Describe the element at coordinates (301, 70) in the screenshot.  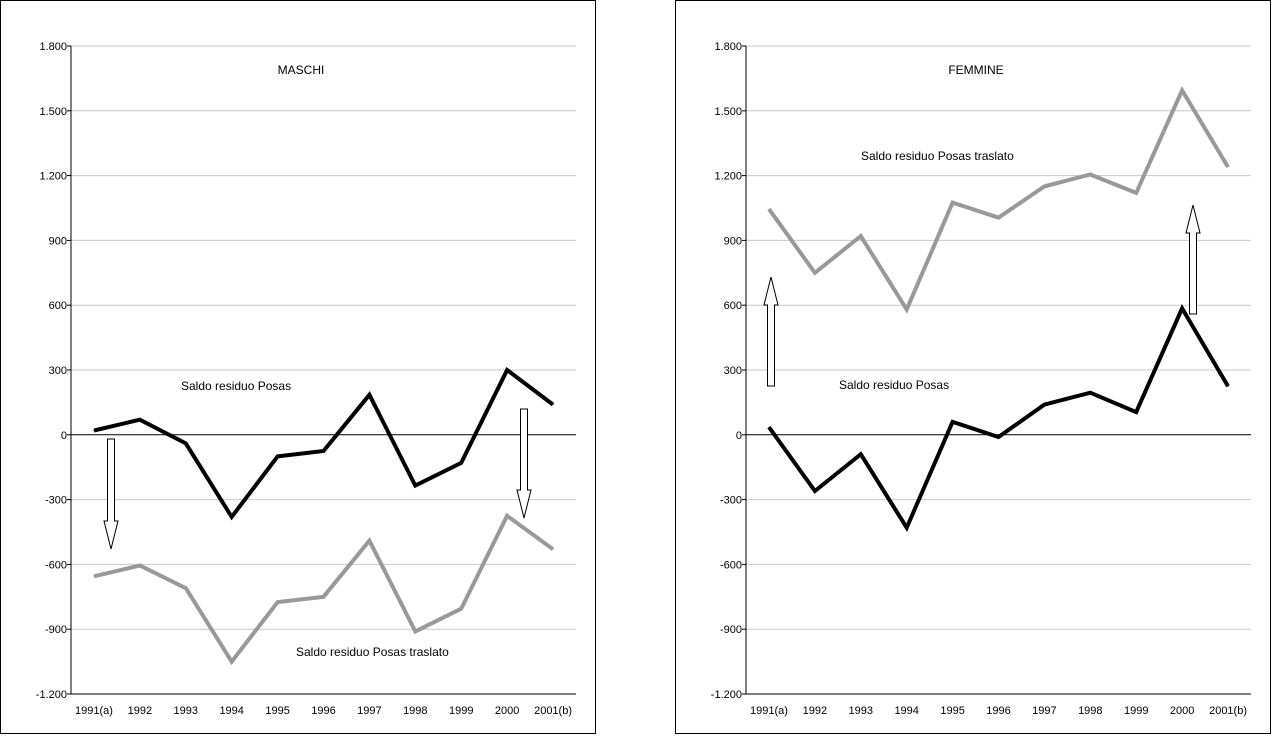
I see `chart-title: MASCHI` at that location.